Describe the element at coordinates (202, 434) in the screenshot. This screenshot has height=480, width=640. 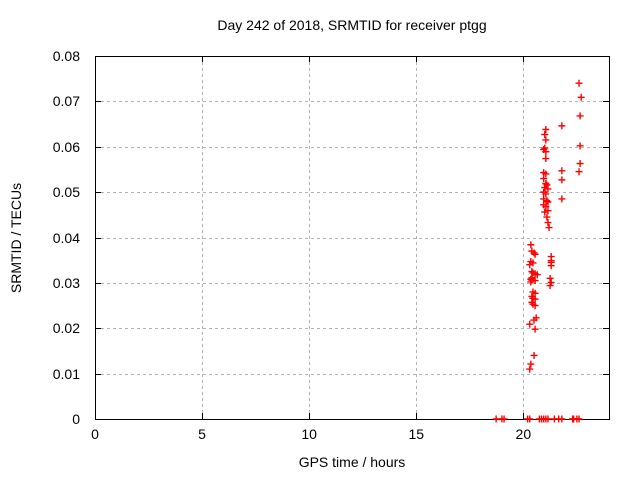
I see `x-tick-label: 5` at that location.